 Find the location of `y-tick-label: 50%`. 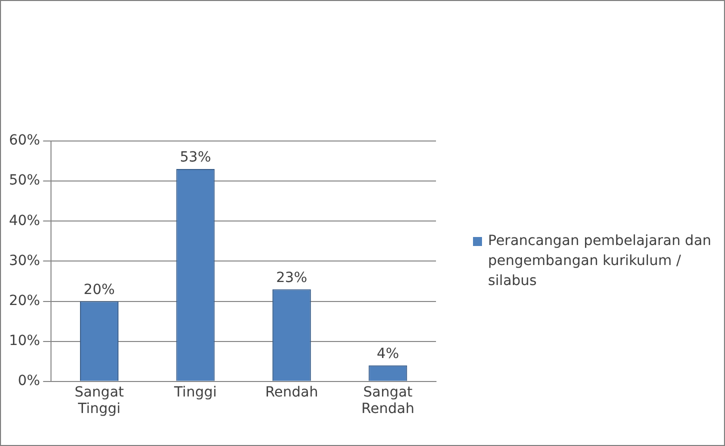

y-tick-label: 50% is located at coordinates (24, 180).